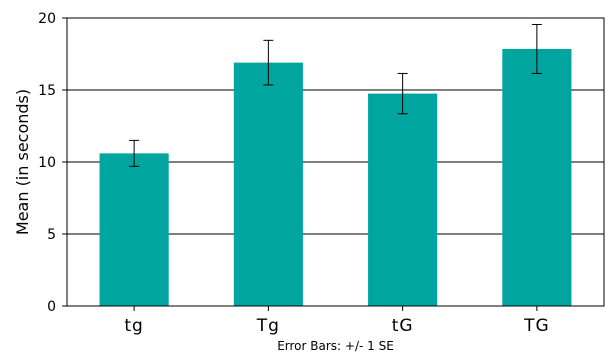 This screenshot has height=356, width=609. I want to click on x-tick-label: TG, so click(536, 326).